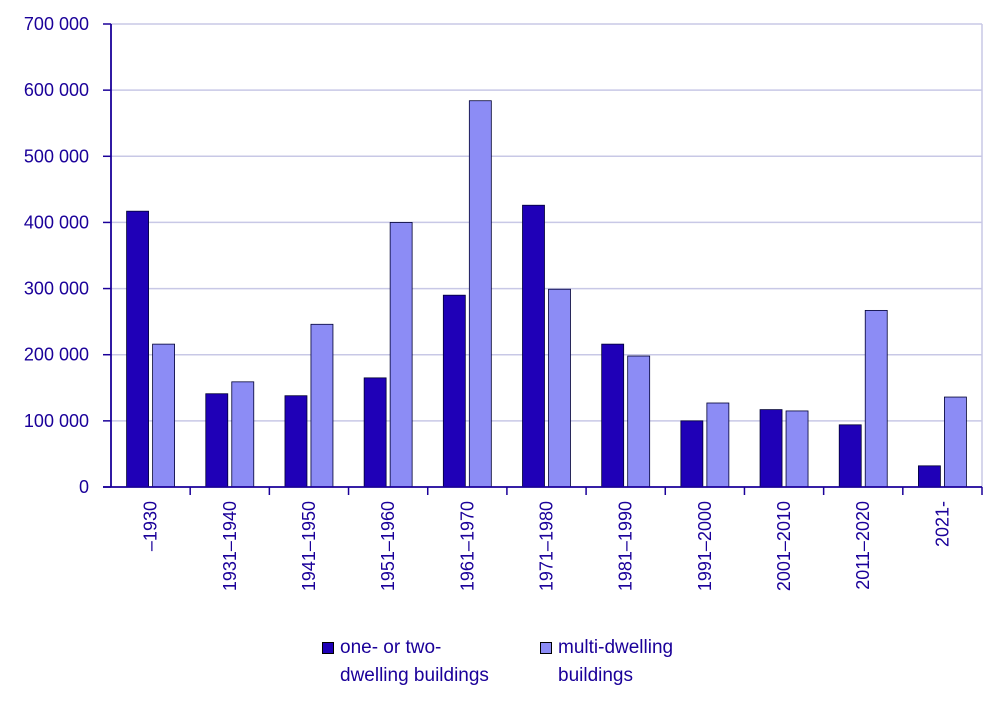  I want to click on x-tick-label: 1941–1950, so click(309, 546).